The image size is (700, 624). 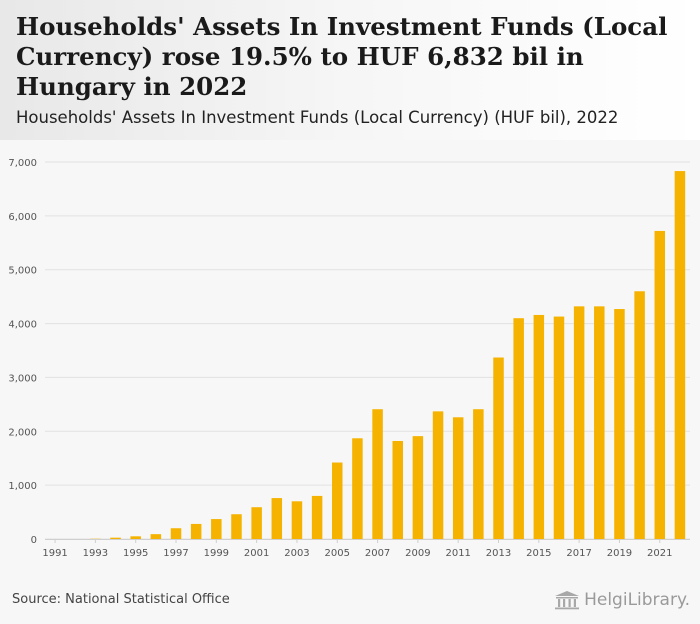 I want to click on x-tick-label: 1993, so click(x=95, y=553).